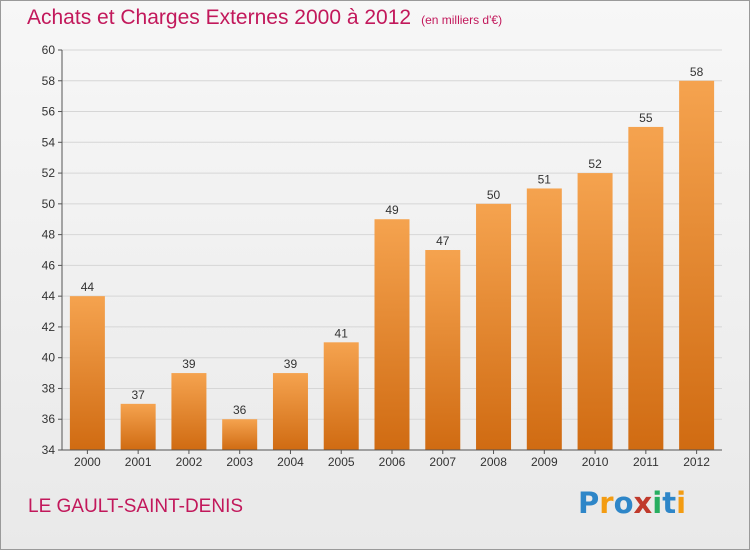 The height and width of the screenshot is (550, 750). What do you see at coordinates (49, 112) in the screenshot?
I see `y-tick-label: 56` at bounding box center [49, 112].